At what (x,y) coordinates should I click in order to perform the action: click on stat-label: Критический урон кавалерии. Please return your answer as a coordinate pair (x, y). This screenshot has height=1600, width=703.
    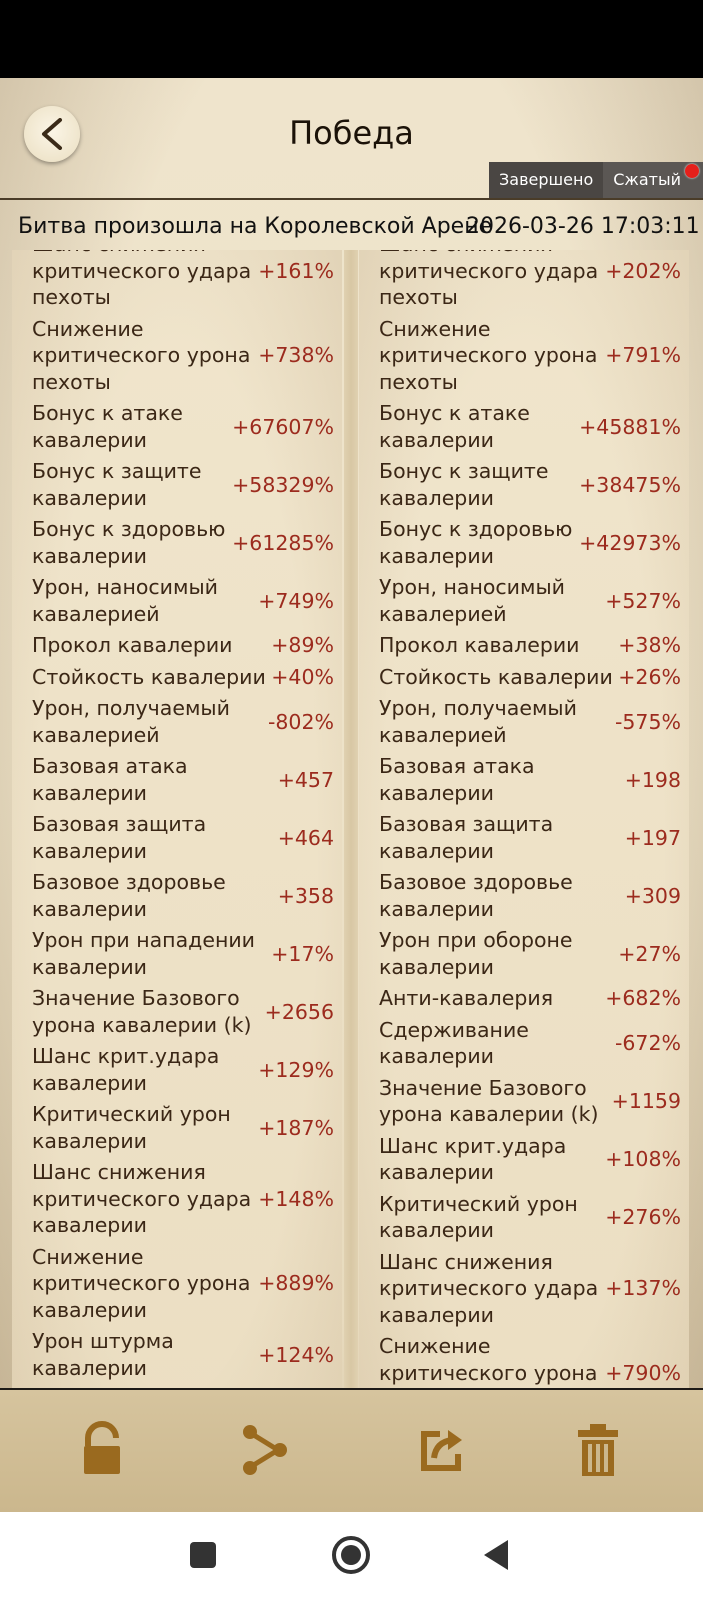
    Looking at the image, I should click on (131, 1127).